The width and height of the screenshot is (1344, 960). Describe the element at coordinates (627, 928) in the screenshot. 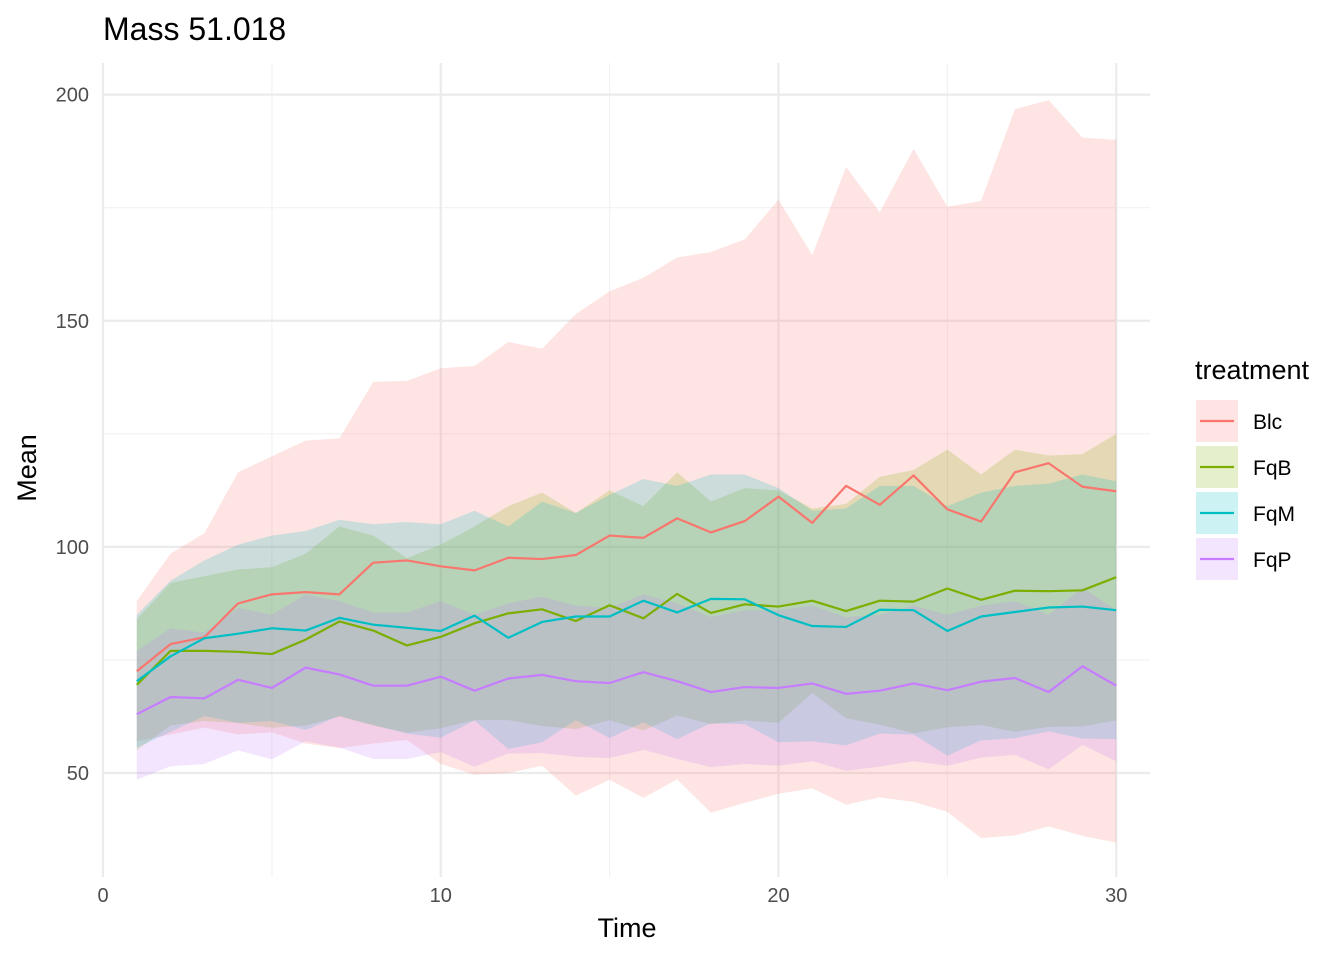

I see `x-axis-title: Time` at that location.